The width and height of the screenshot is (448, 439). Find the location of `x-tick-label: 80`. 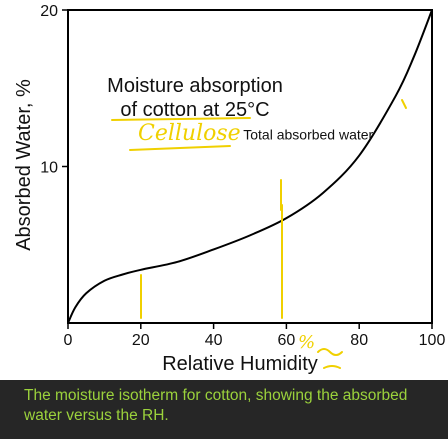

x-tick-label: 80 is located at coordinates (359, 340).